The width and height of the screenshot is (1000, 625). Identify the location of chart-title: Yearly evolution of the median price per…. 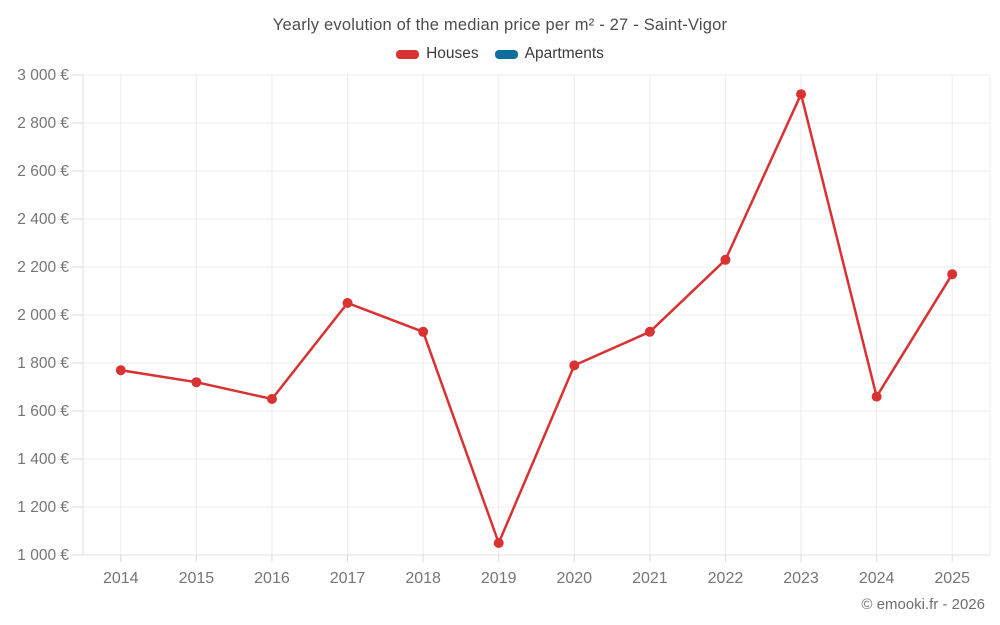
(500, 25).